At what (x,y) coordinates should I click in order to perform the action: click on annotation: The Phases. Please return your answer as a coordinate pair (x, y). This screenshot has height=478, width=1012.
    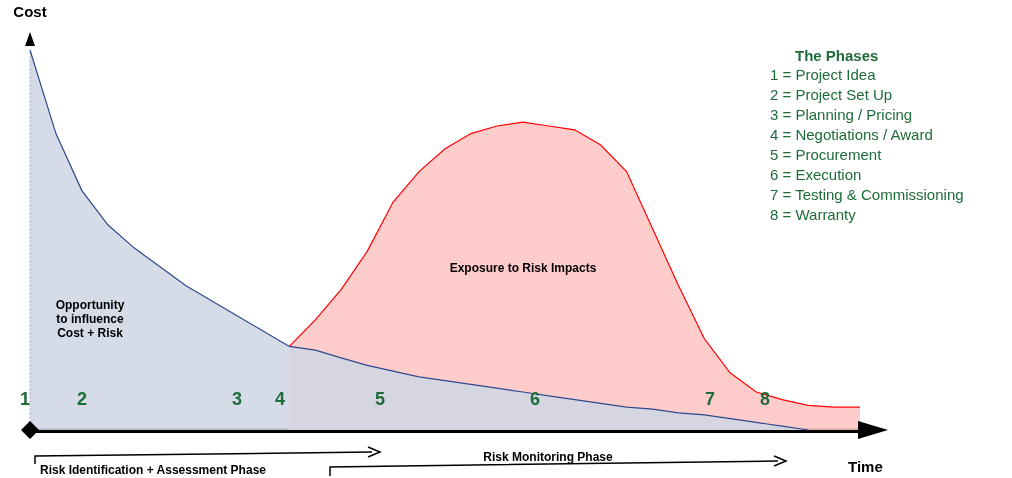
    Looking at the image, I should click on (837, 55).